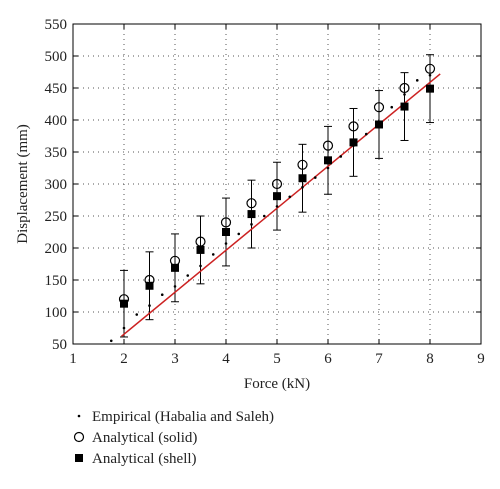 This screenshot has height=489, width=500. I want to click on y-tick-label: 150, so click(56, 281).